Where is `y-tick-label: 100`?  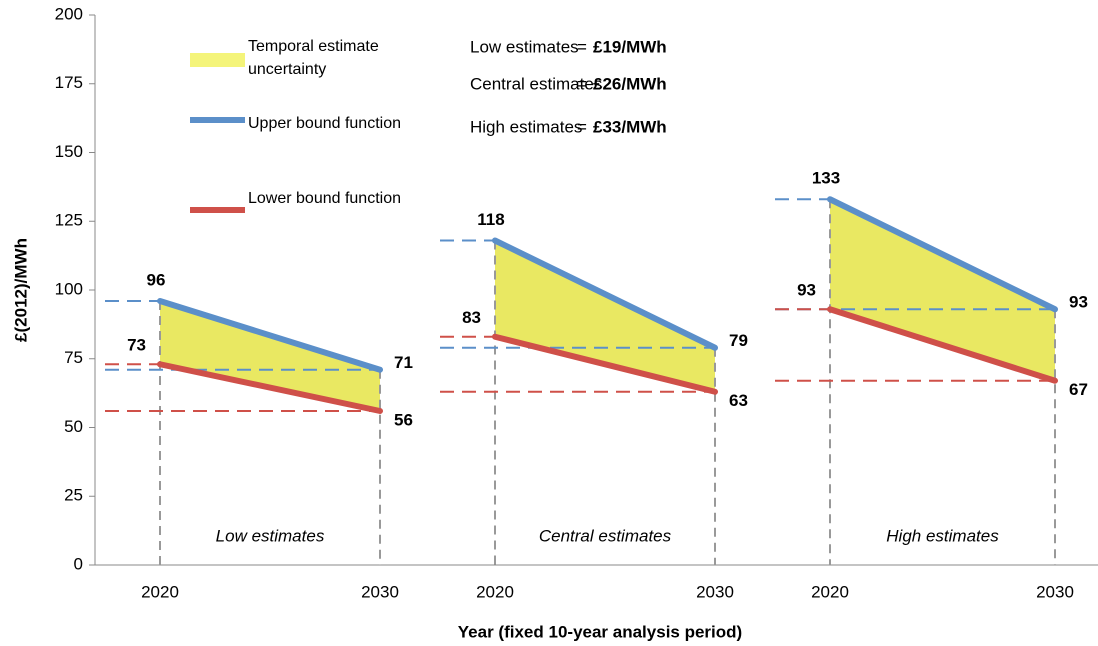 y-tick-label: 100 is located at coordinates (69, 288).